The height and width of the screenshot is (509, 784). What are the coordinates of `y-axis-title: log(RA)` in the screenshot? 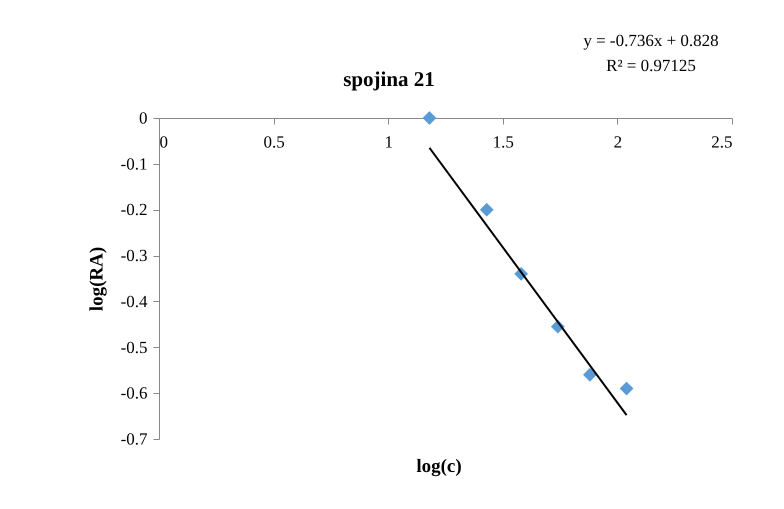 It's located at (97, 279).